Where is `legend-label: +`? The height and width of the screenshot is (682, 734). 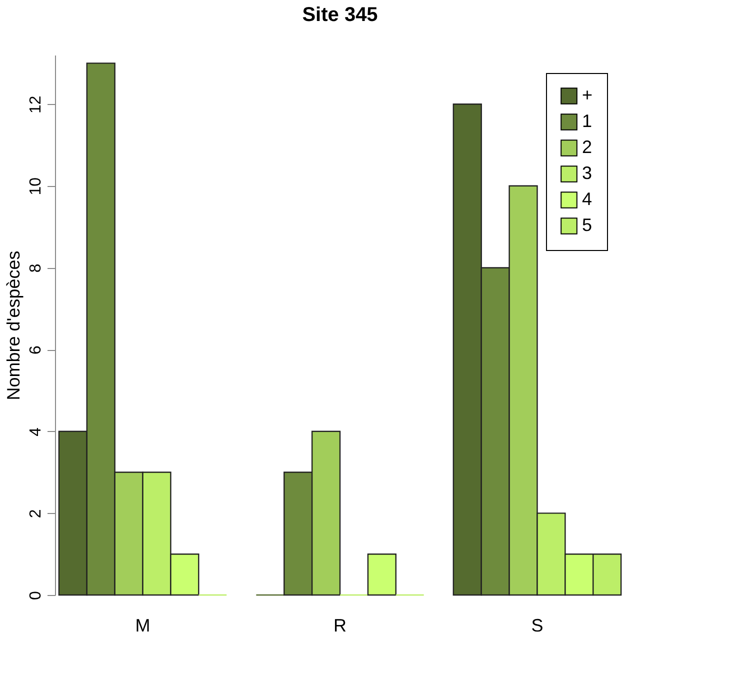 legend-label: + is located at coordinates (587, 95).